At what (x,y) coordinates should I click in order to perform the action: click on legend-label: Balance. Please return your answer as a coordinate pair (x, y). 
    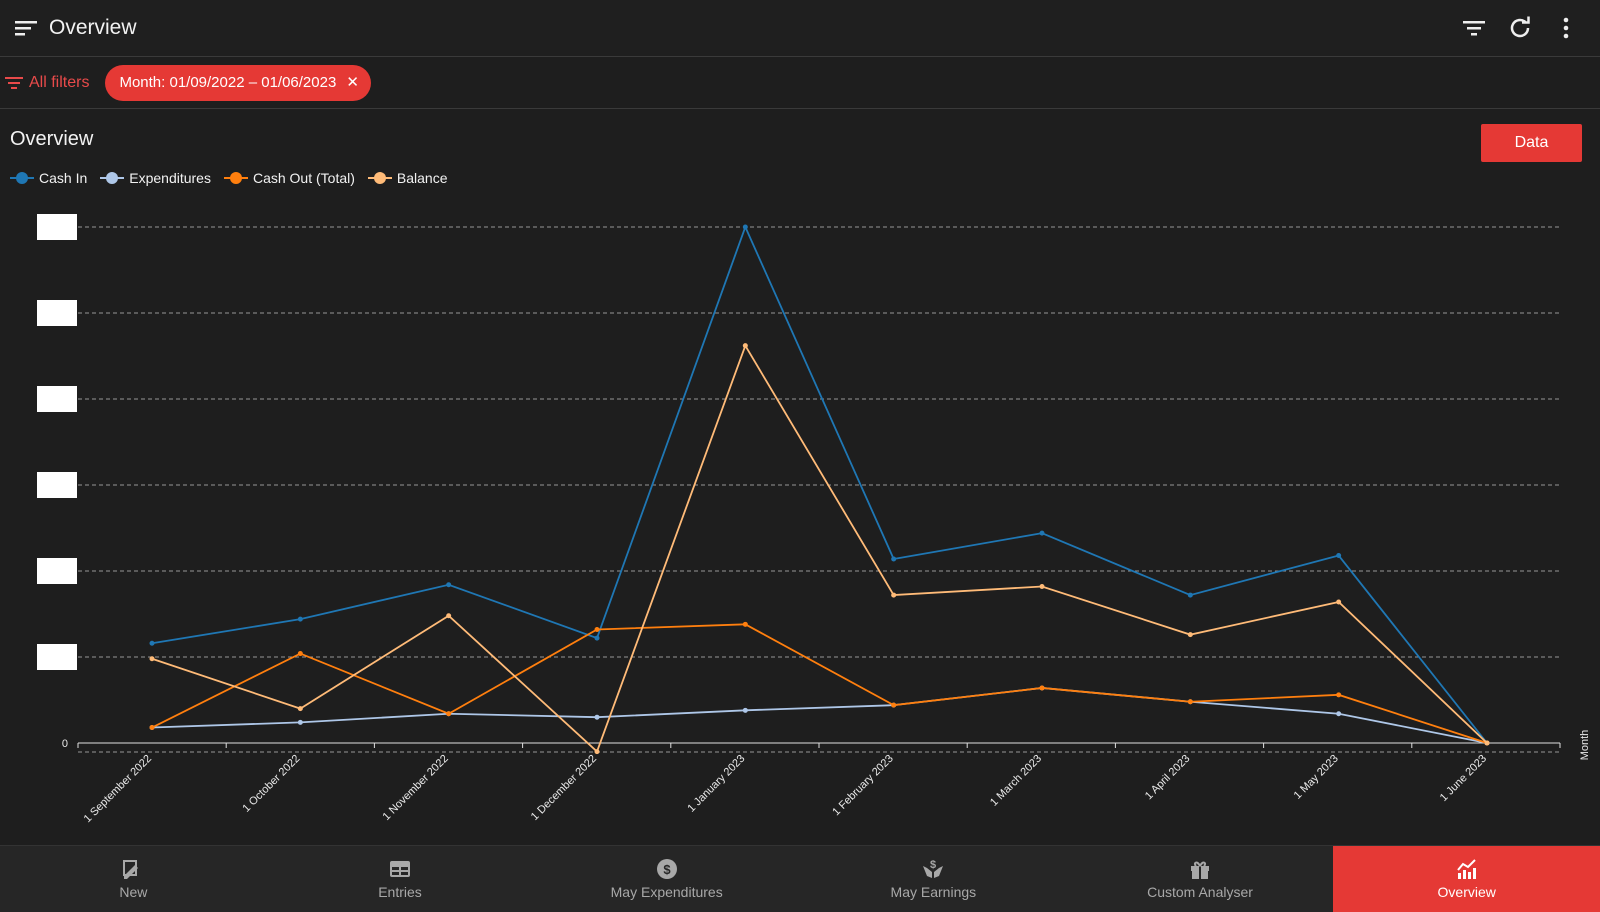
    Looking at the image, I should click on (422, 178).